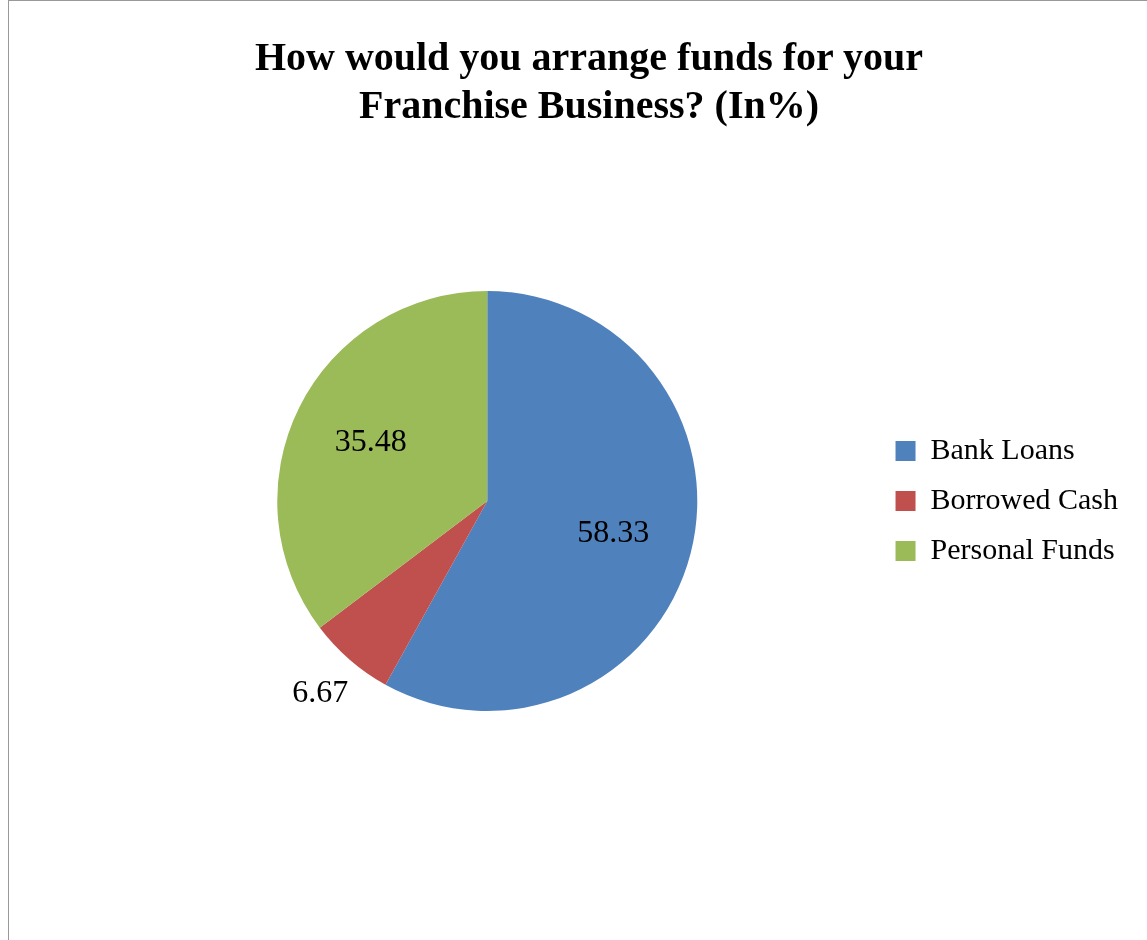 This screenshot has width=1147, height=940. I want to click on data-label: 6.67, so click(320, 691).